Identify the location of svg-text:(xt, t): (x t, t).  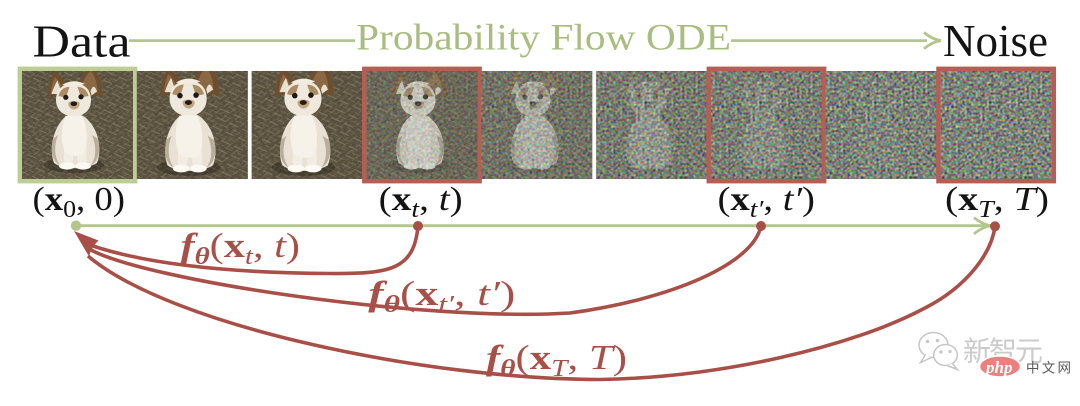
(421, 202).